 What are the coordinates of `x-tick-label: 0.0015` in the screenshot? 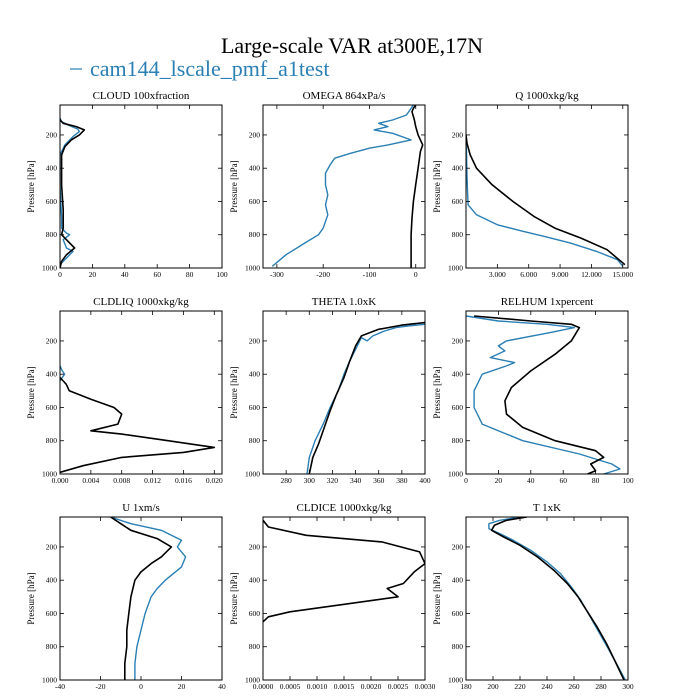 It's located at (344, 686).